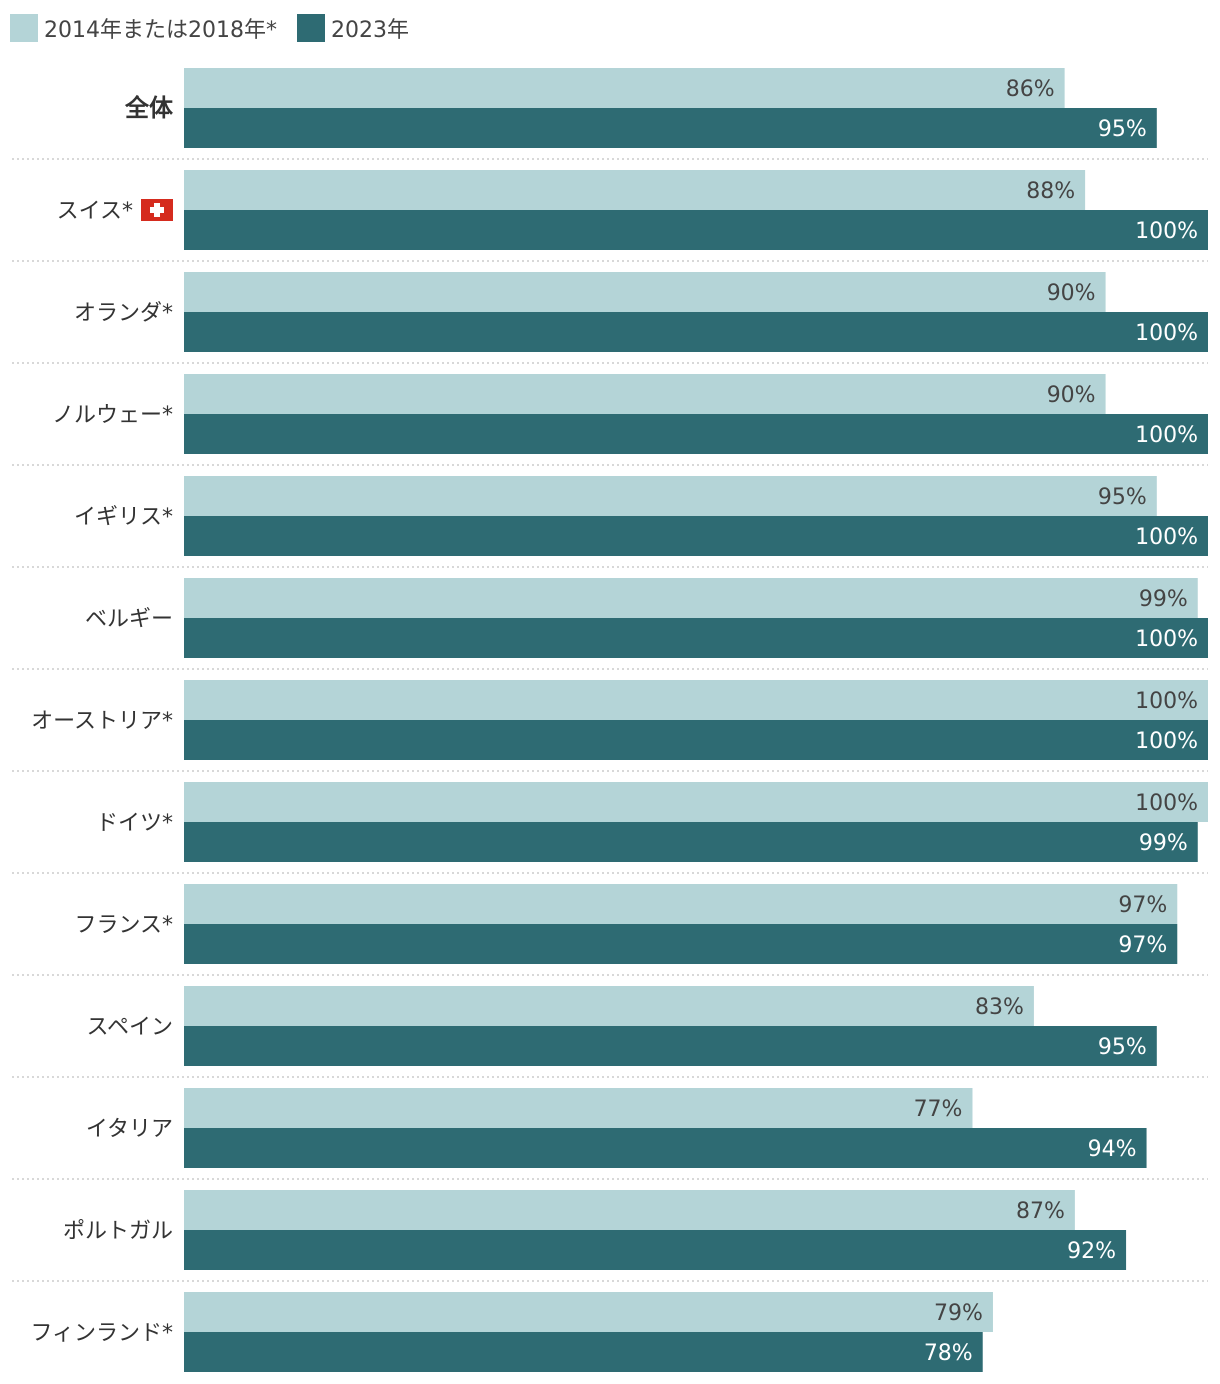 This screenshot has width=1220, height=1384. Describe the element at coordinates (1112, 1149) in the screenshot. I see `data-label-series-2: 94%` at that location.